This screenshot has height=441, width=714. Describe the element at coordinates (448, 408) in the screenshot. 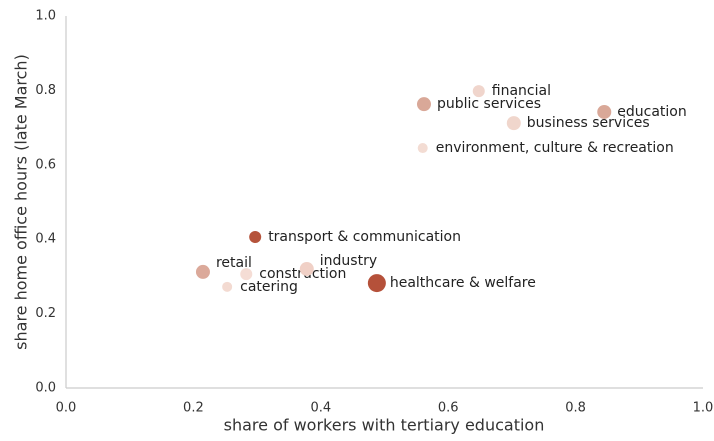

I see `x-tick-label: 0.6` at that location.